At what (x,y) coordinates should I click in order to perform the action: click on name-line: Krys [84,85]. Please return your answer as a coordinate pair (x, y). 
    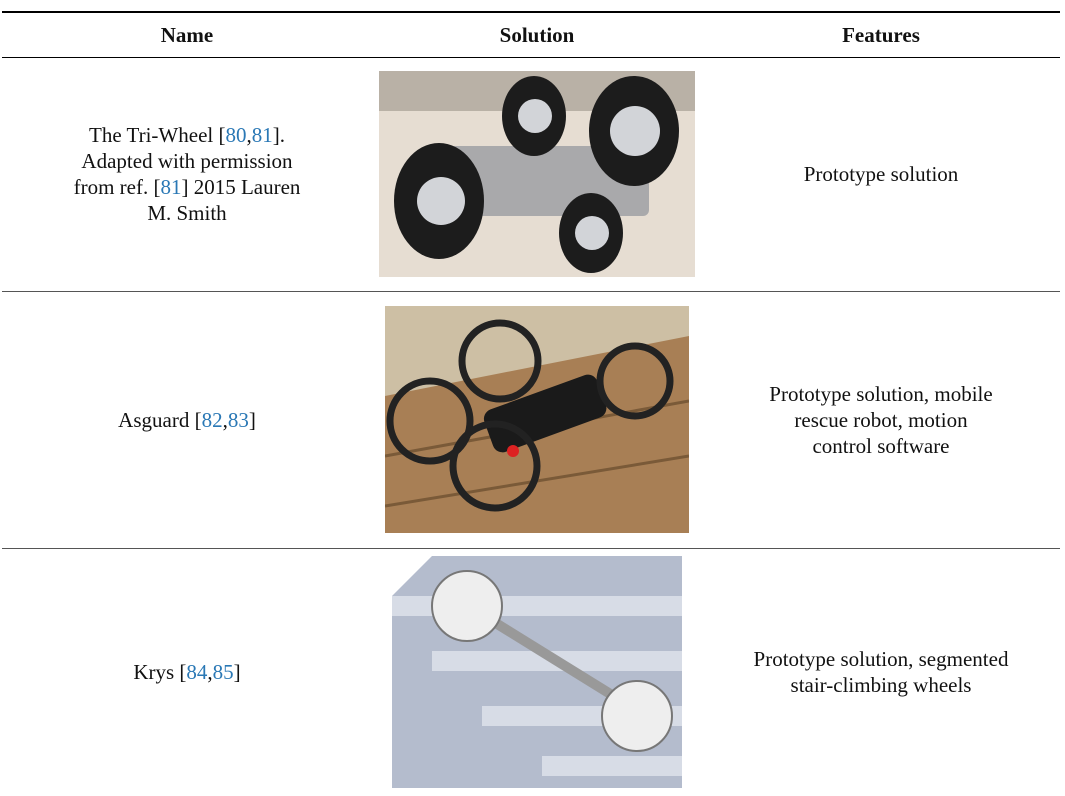
    Looking at the image, I should click on (187, 672).